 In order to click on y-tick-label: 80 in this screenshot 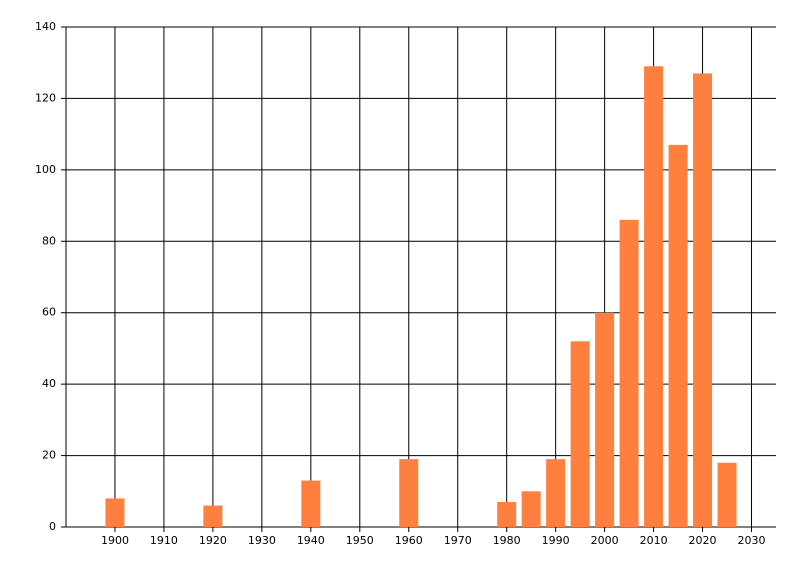, I will do `click(49, 240)`.